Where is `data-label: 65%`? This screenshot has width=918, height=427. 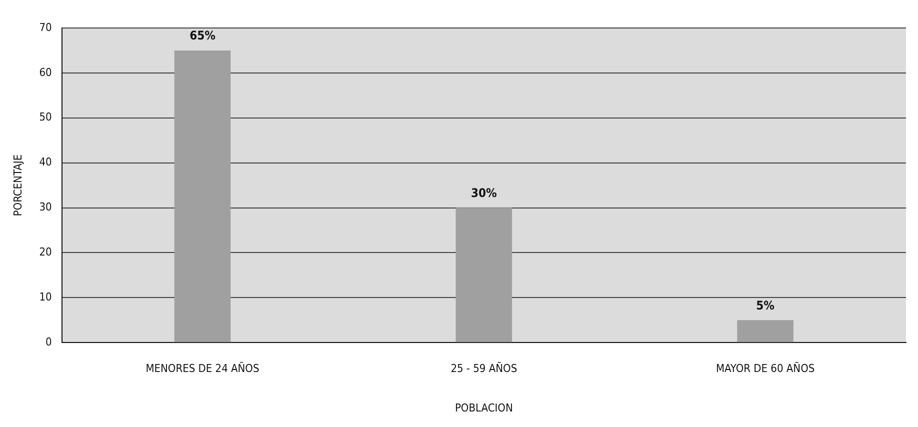 data-label: 65% is located at coordinates (203, 35).